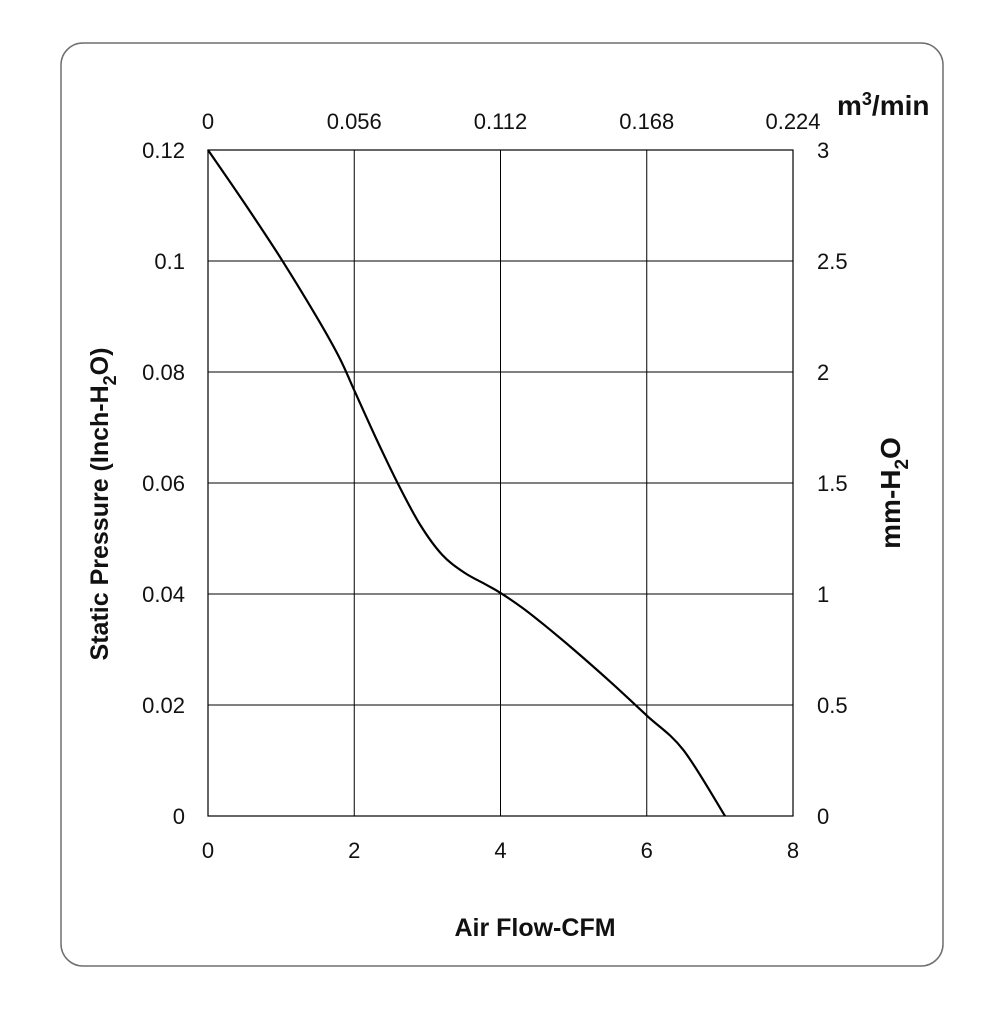  Describe the element at coordinates (883, 105) in the screenshot. I see `x2-axis-title: m3/min` at that location.